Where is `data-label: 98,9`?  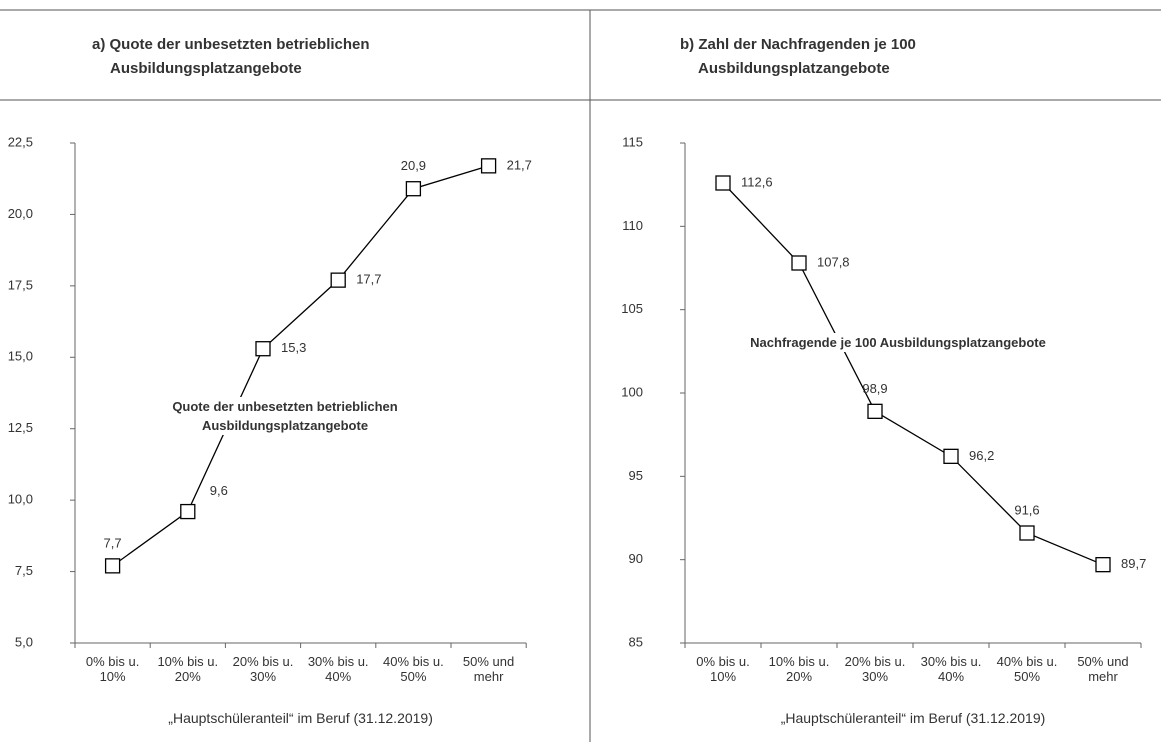 data-label: 98,9 is located at coordinates (874, 388).